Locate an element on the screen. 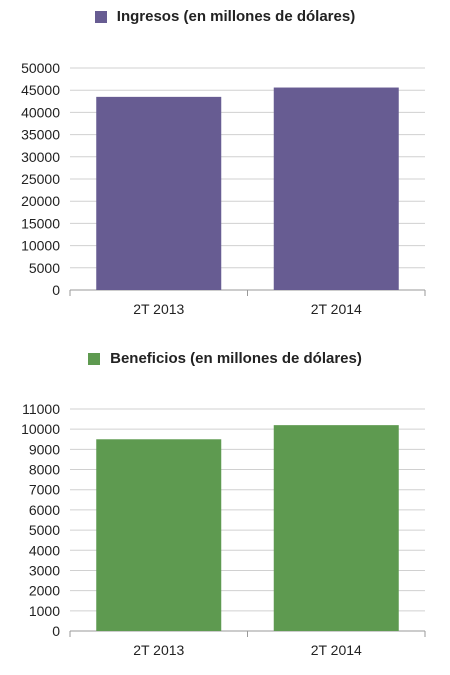 Image resolution: width=450 pixels, height=675 pixels. revenue-legend-label: Ingresos (en millones de dólares) is located at coordinates (236, 16).